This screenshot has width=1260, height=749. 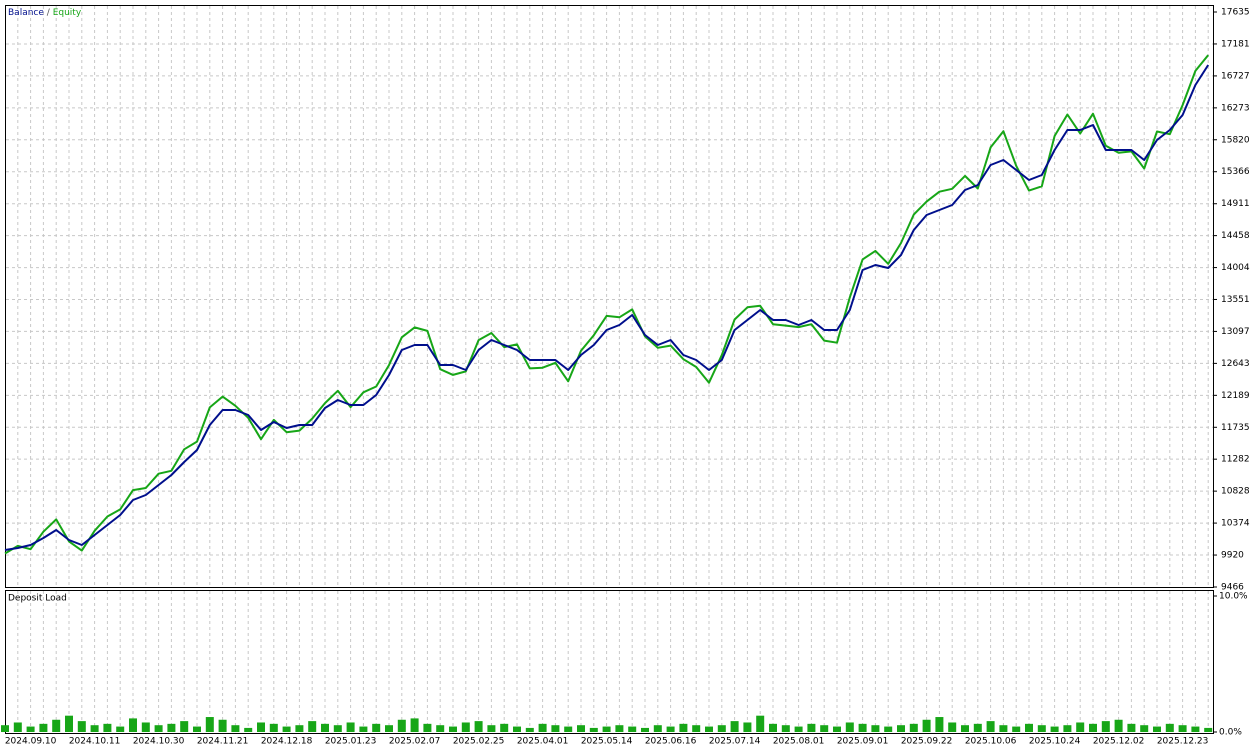 What do you see at coordinates (1235, 44) in the screenshot?
I see `y-tick-label: 17181` at bounding box center [1235, 44].